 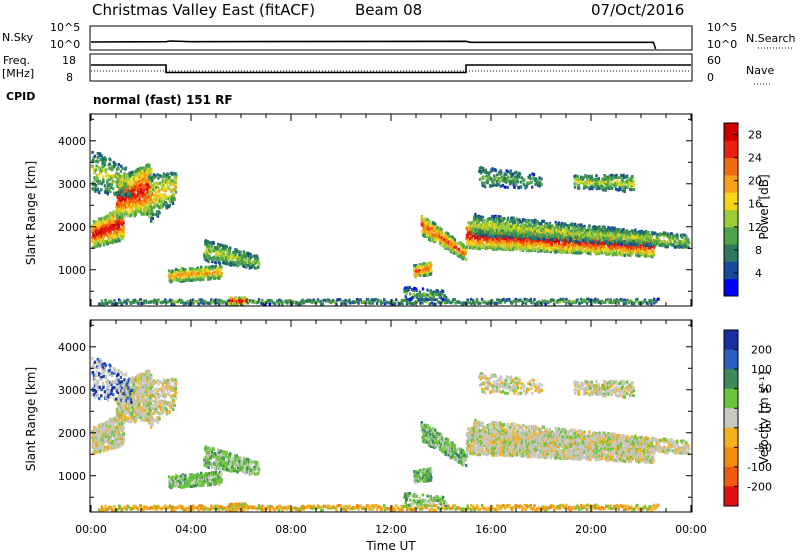 I want to click on nsearch-tick-top: 10^5, so click(x=722, y=27).